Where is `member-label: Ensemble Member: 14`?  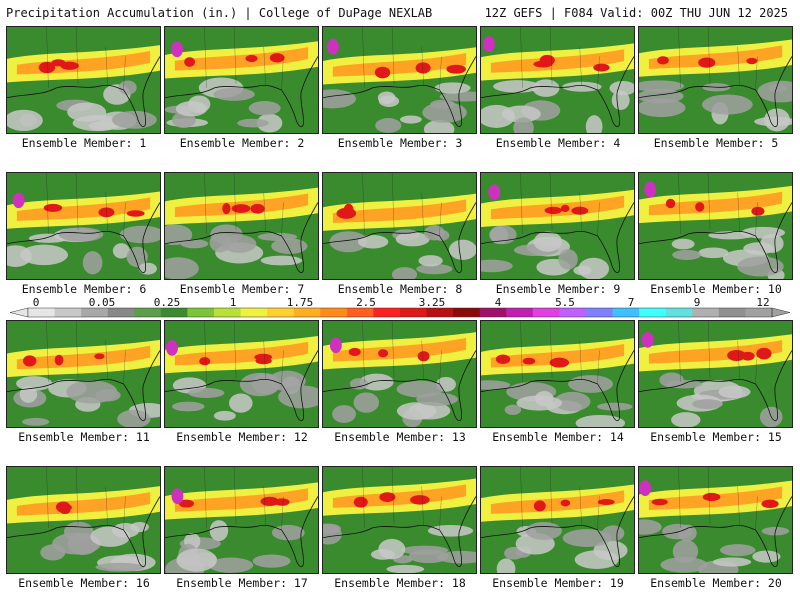 member-label: Ensemble Member: 14 is located at coordinates (558, 437).